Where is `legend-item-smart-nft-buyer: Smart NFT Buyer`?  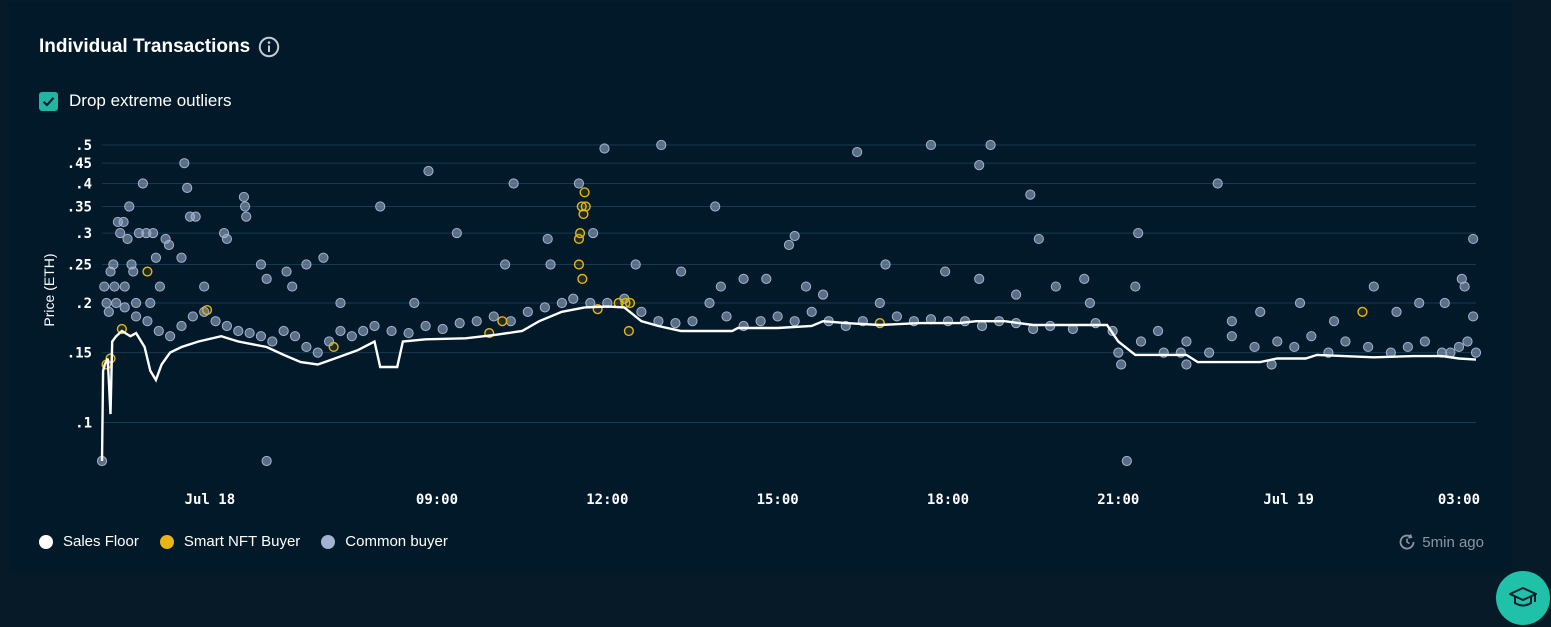 legend-item-smart-nft-buyer: Smart NFT Buyer is located at coordinates (229, 541).